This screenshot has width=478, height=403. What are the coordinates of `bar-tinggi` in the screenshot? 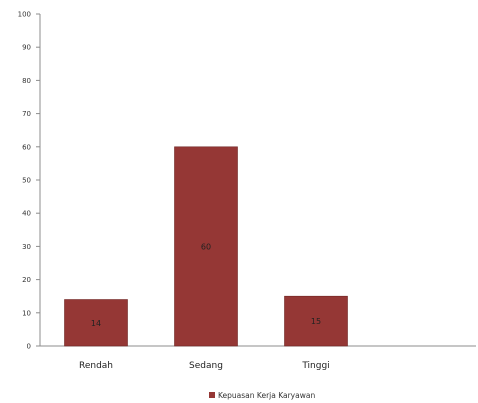 It's located at (316, 321).